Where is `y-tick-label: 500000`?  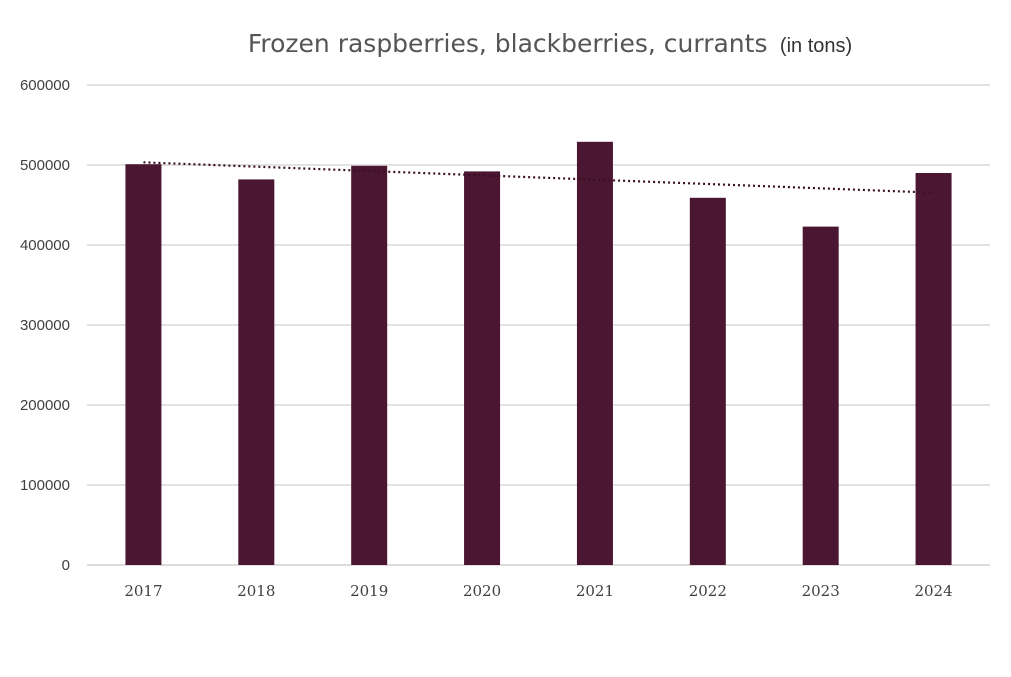
y-tick-label: 500000 is located at coordinates (45, 165).